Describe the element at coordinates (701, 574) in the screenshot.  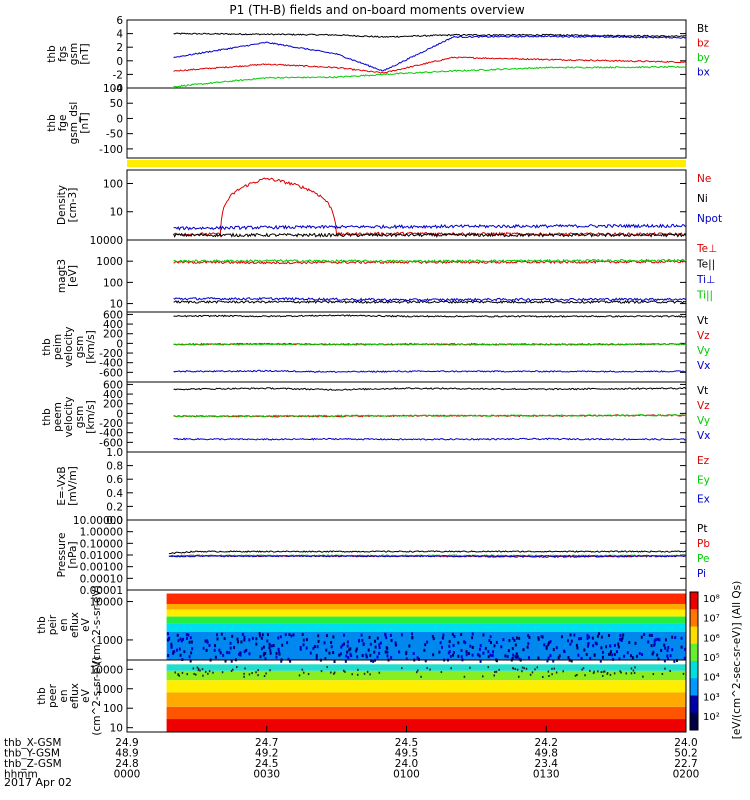
I see `legend-Pi: Pi` at that location.